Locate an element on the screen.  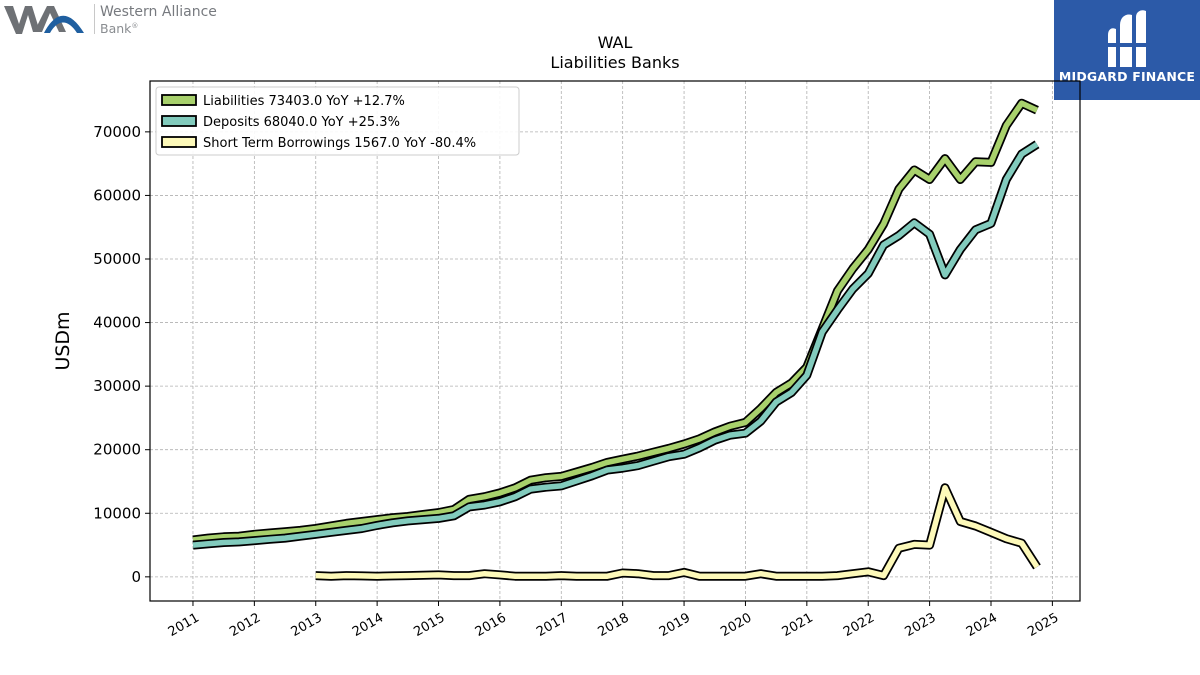
y-axis-label: USDm is located at coordinates (63, 340).